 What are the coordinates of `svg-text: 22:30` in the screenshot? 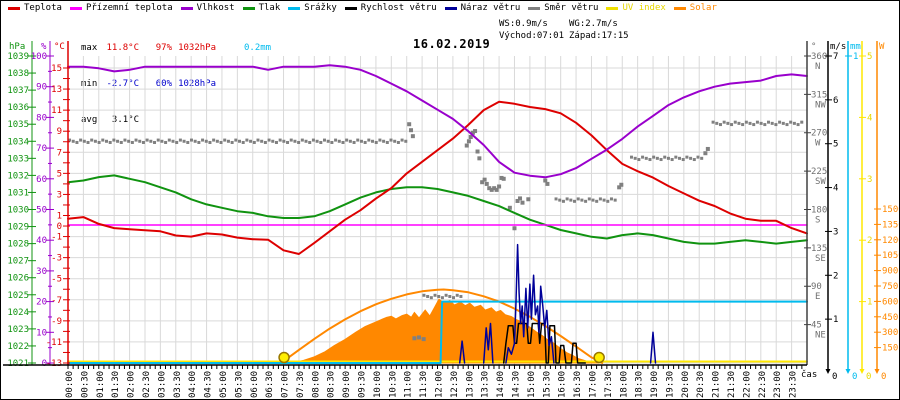 It's located at (763, 384).